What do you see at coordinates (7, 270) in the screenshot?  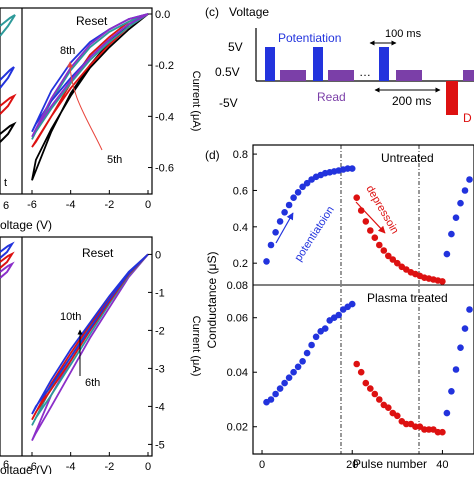 I see `bl-cut-loop-purple` at bounding box center [7, 270].